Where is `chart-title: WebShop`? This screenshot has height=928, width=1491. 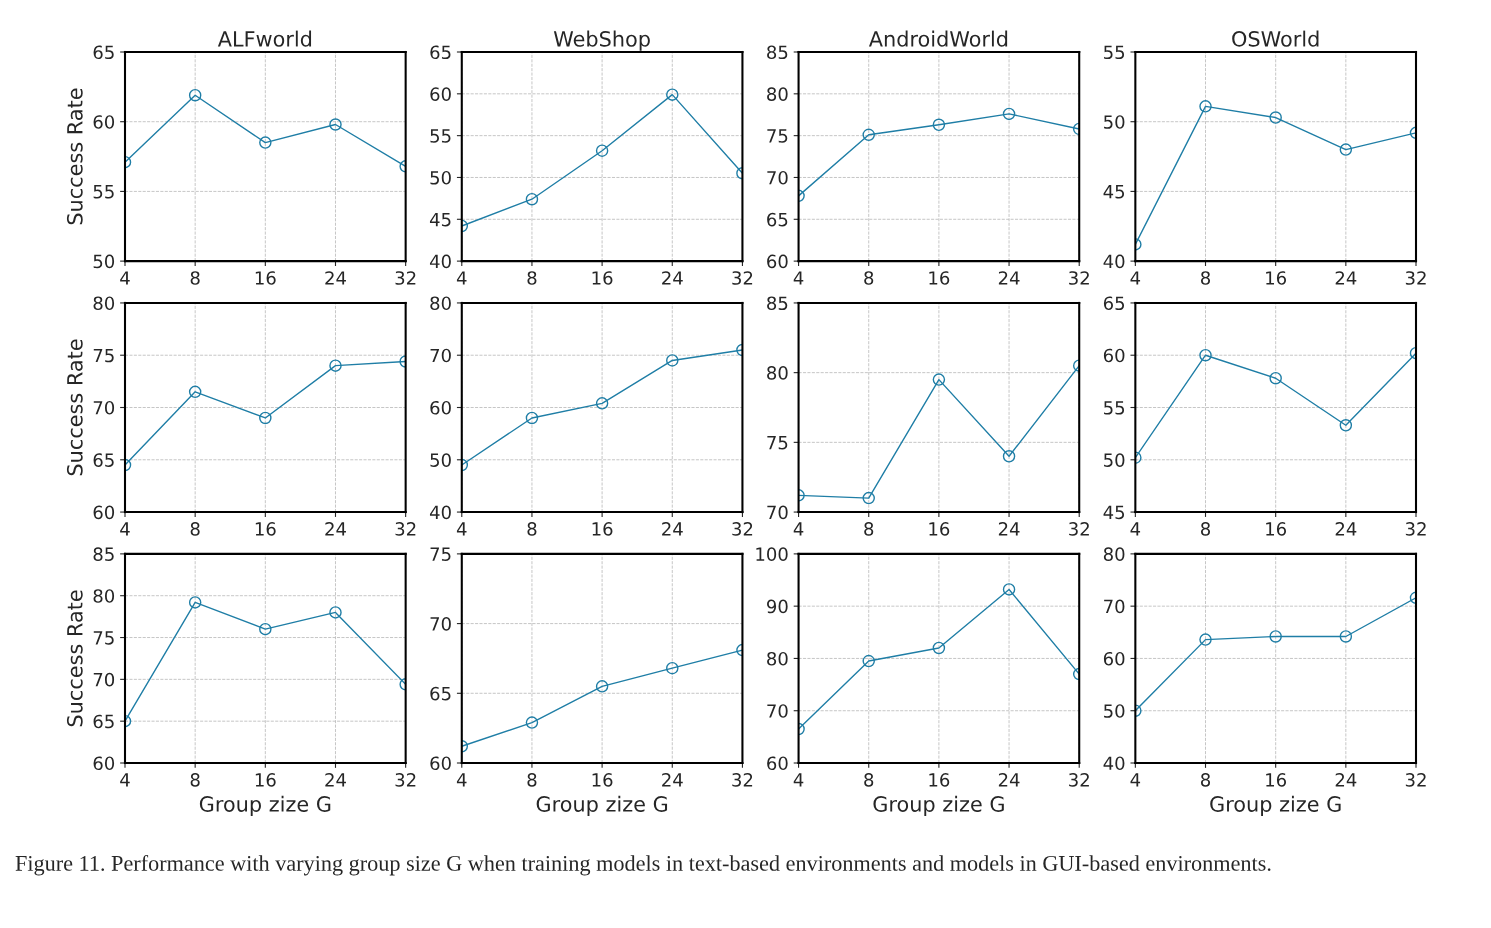 chart-title: WebShop is located at coordinates (601, 40).